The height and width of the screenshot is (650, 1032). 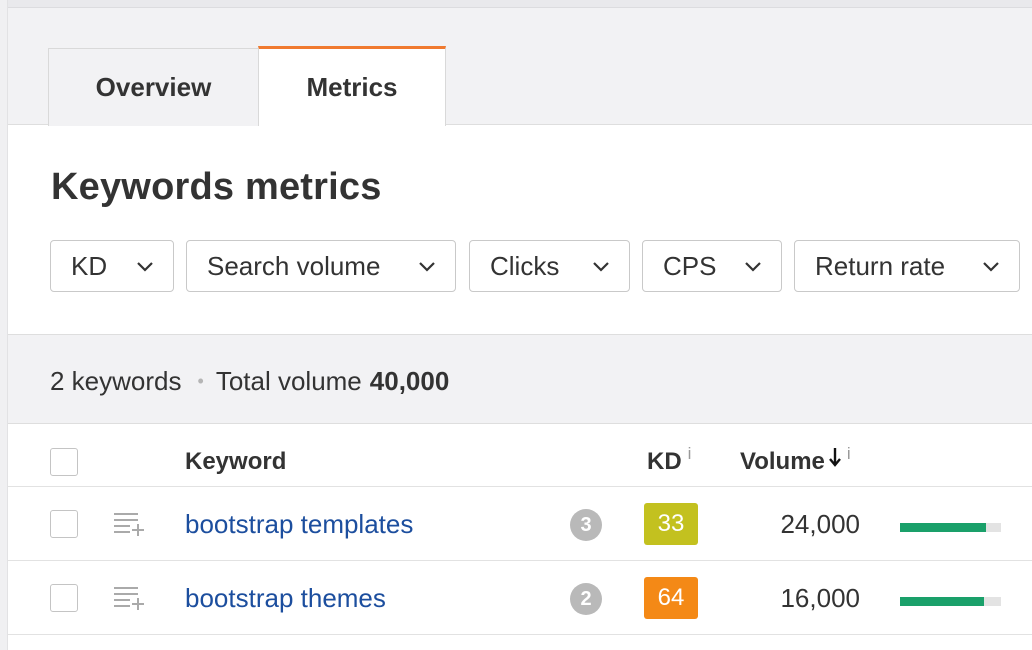 I want to click on filter-clicks-label: Clicks, so click(x=525, y=265).